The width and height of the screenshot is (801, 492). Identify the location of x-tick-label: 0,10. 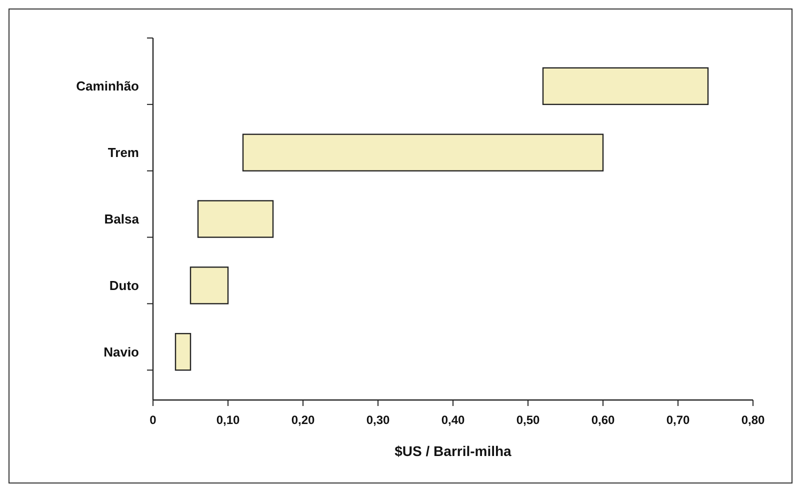
(228, 420).